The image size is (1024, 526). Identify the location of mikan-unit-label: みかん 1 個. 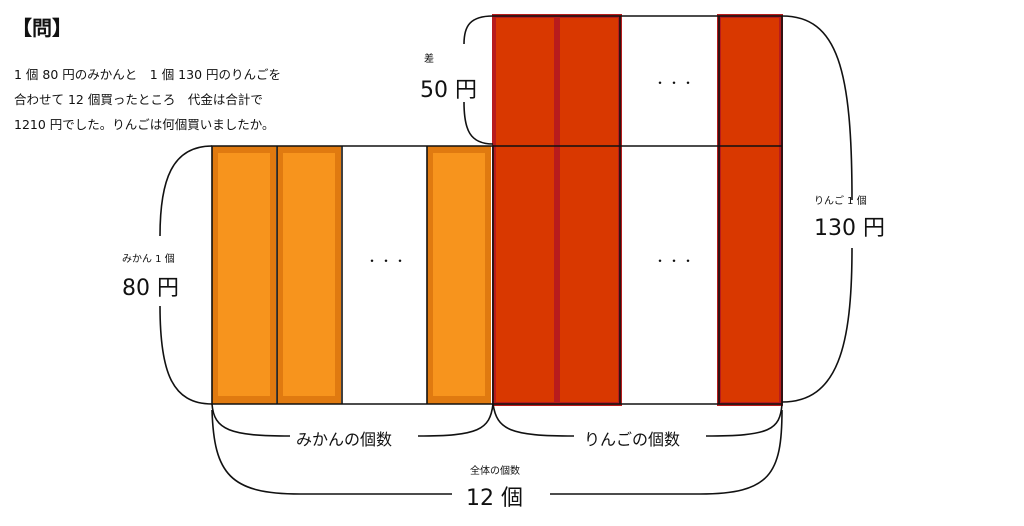
(148, 259).